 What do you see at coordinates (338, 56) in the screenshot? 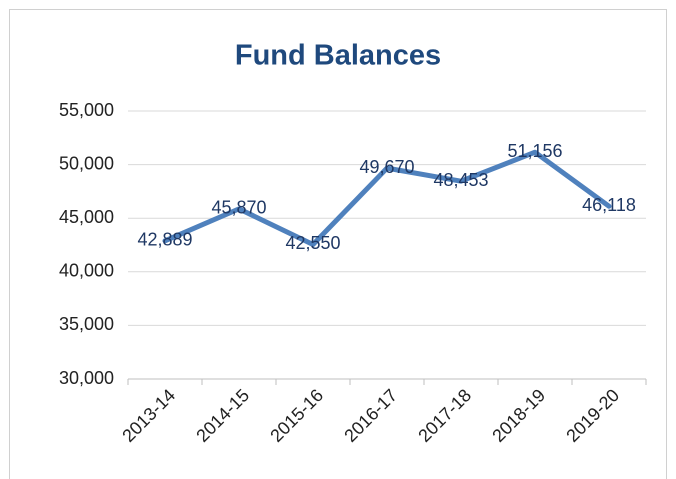
I see `chart-title: Fund Balances` at bounding box center [338, 56].